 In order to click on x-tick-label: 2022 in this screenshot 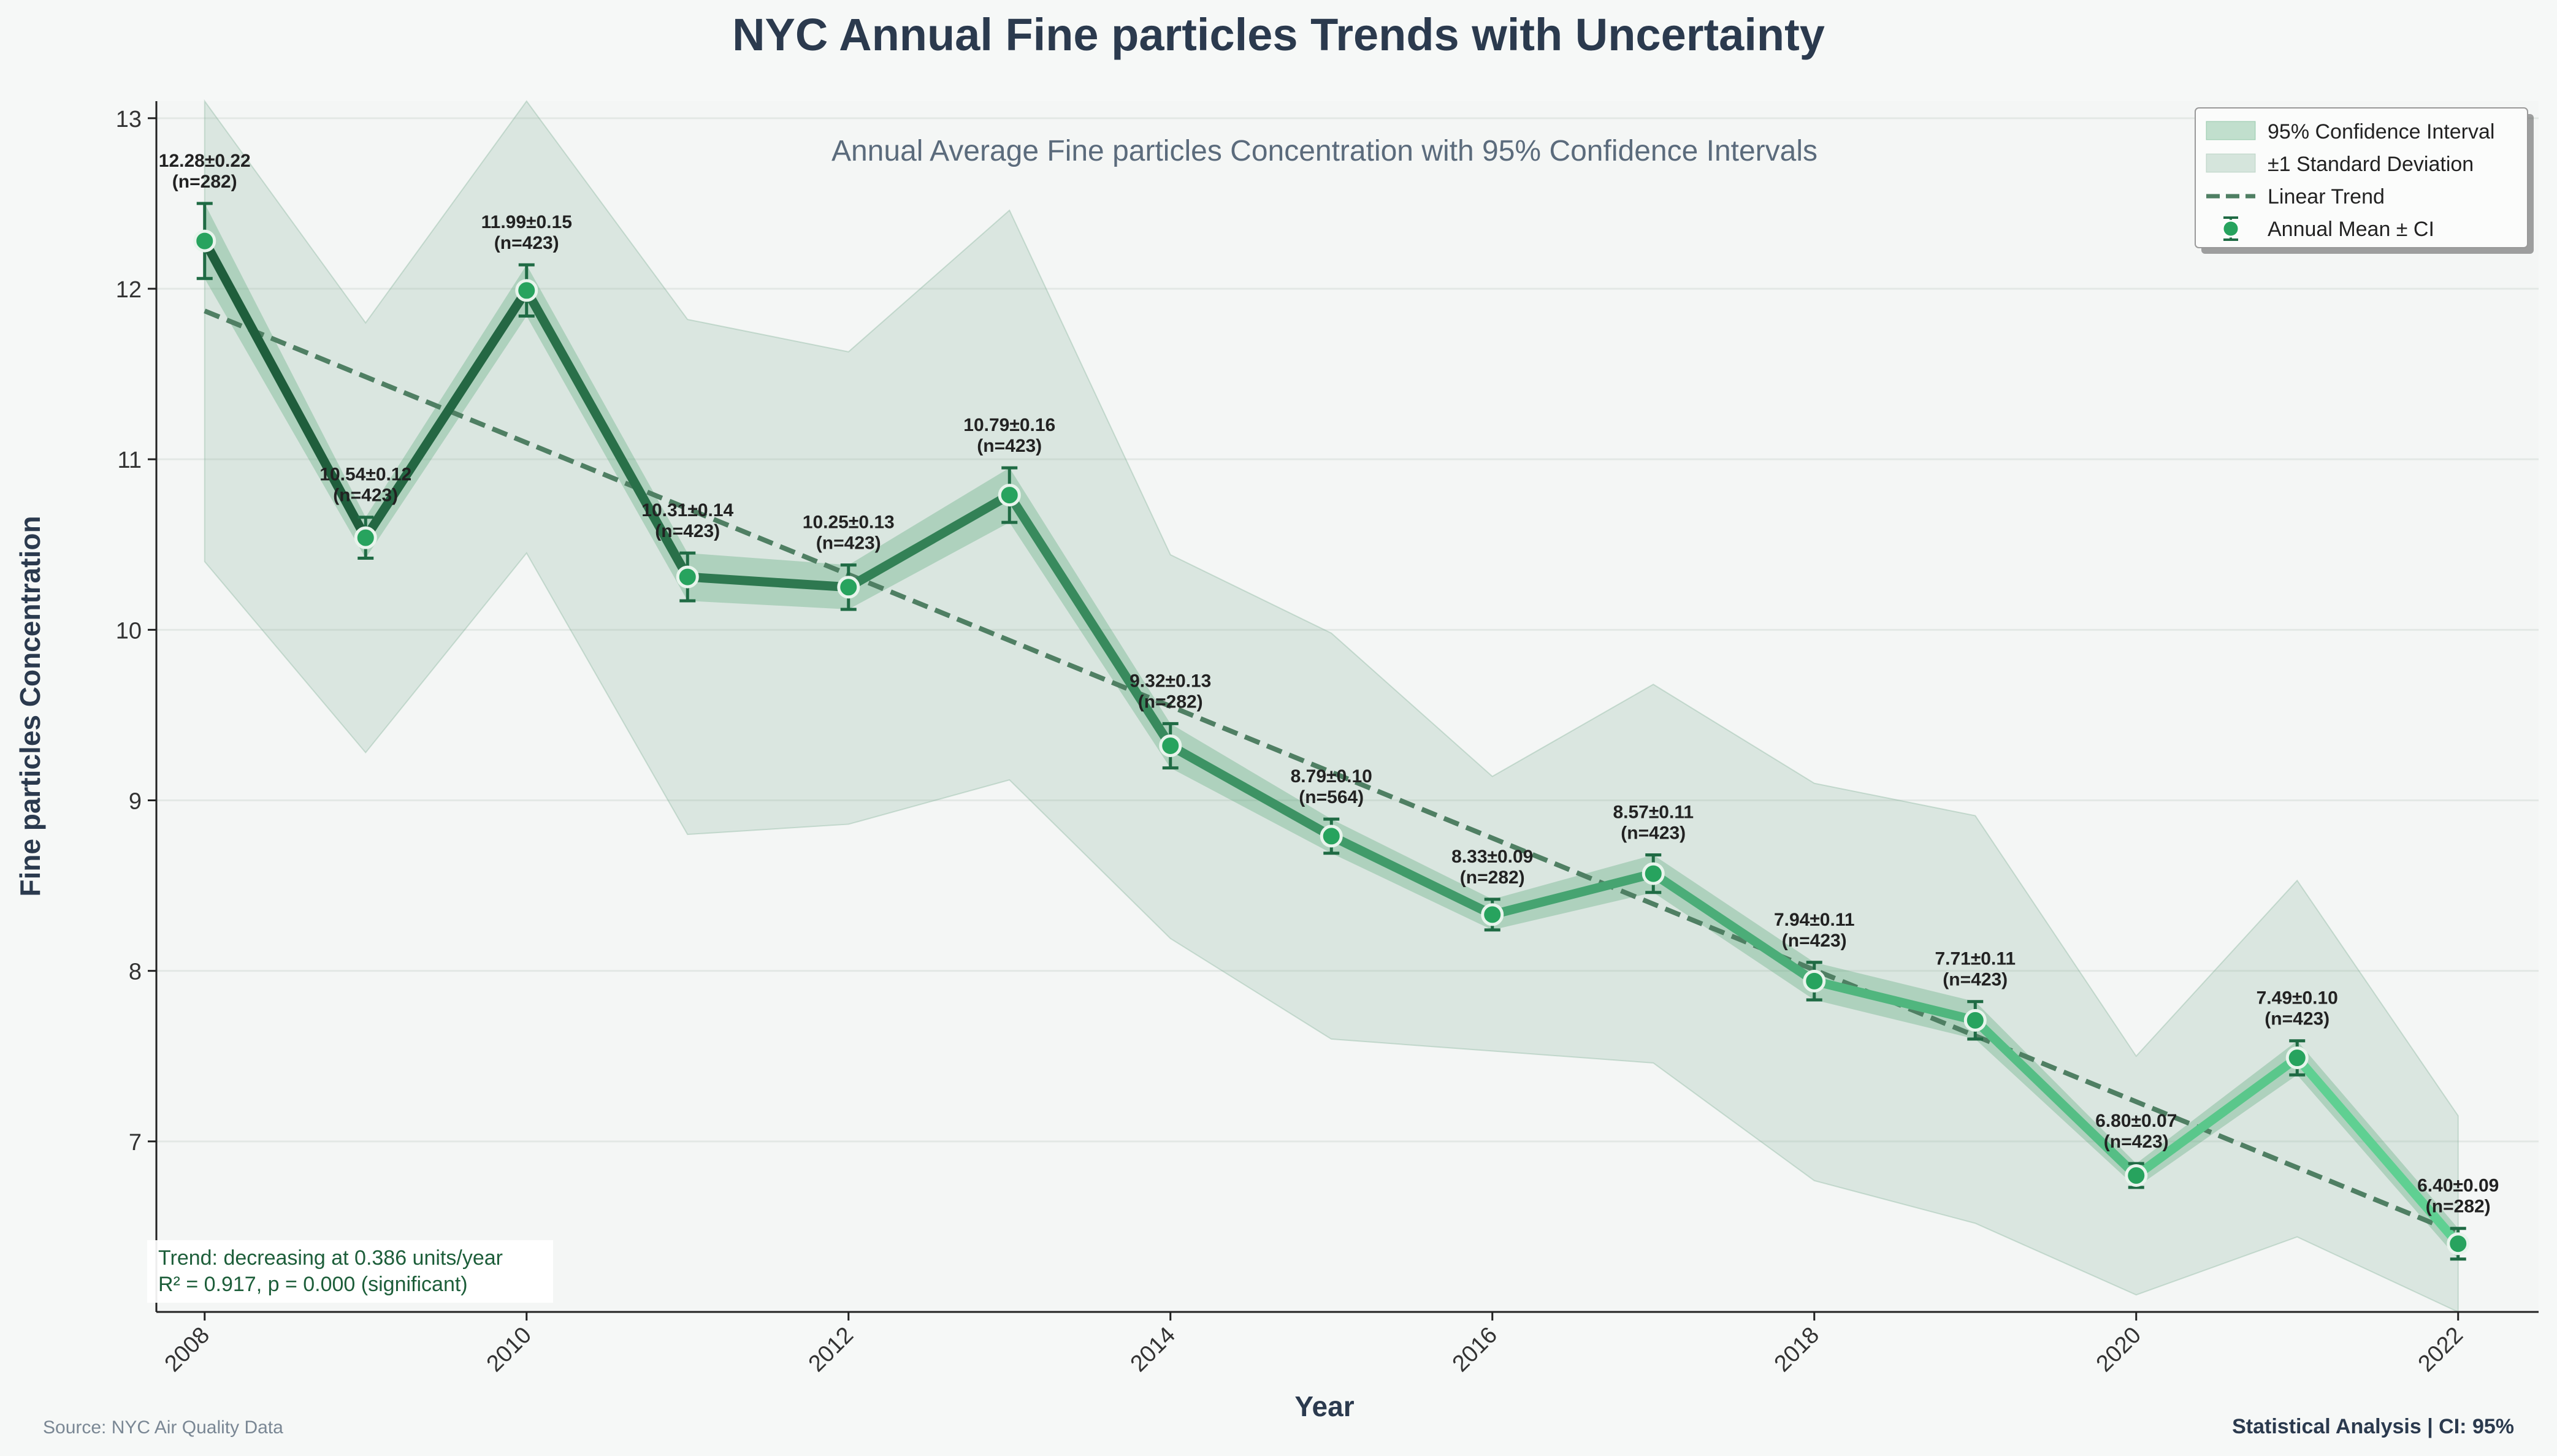, I will do `click(2441, 1349)`.